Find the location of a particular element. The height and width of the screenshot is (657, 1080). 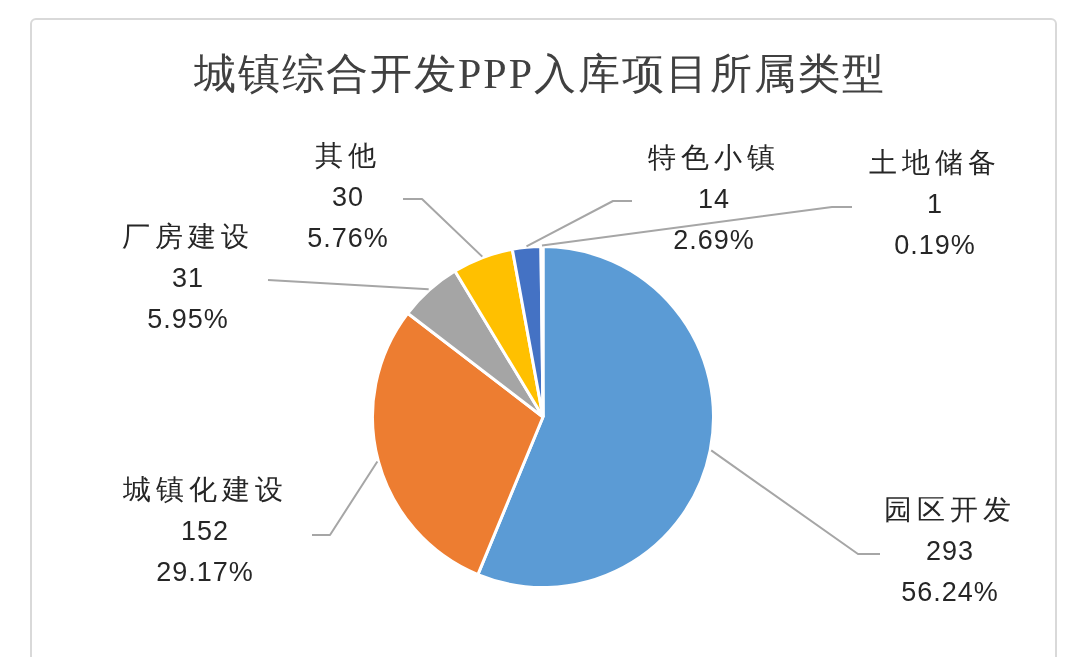

slice-label: 特色小镇 is located at coordinates (714, 158).